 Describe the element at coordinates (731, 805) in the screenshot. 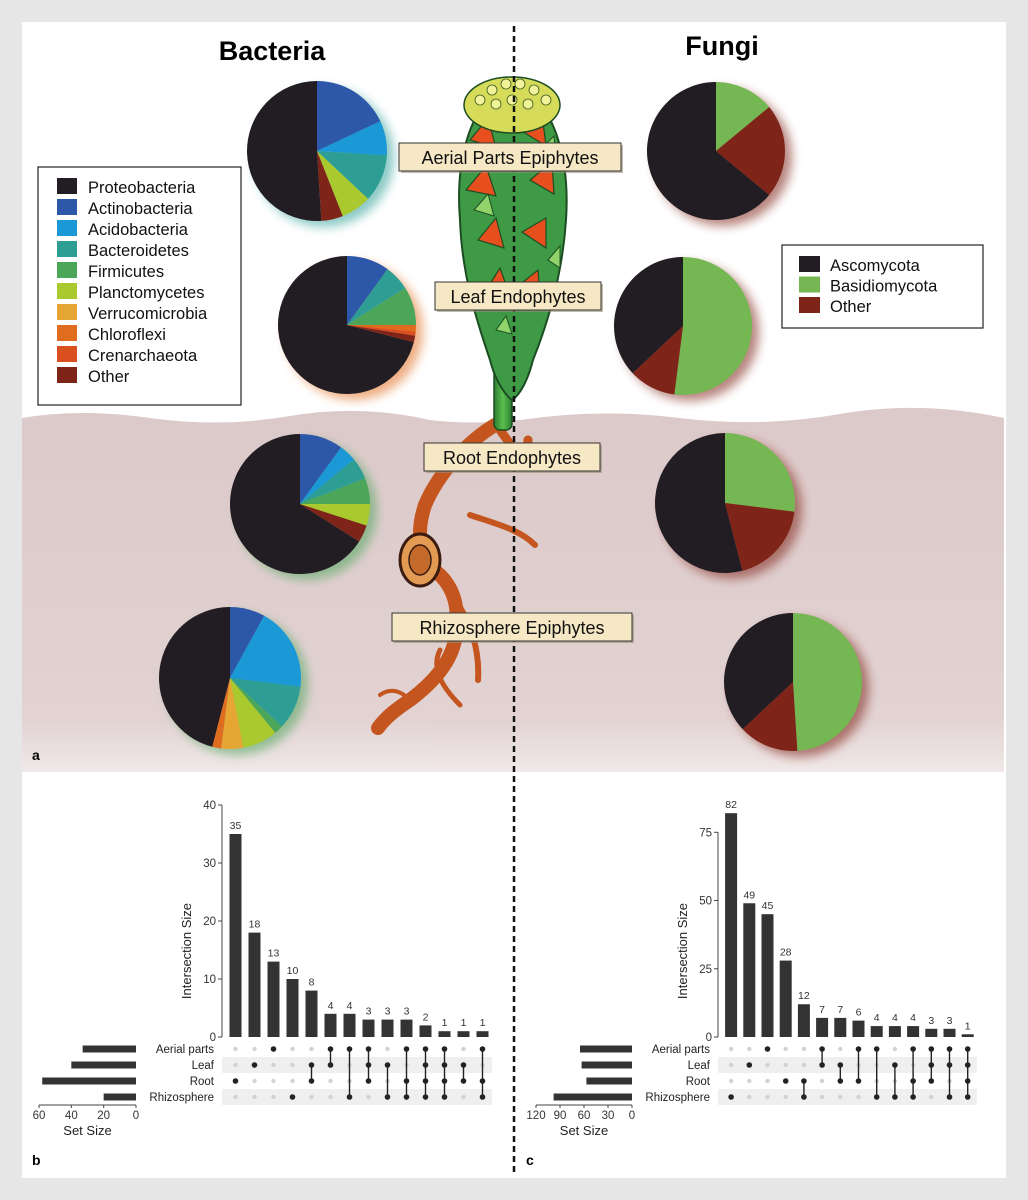

I see `intersection-bar-label: 82` at that location.